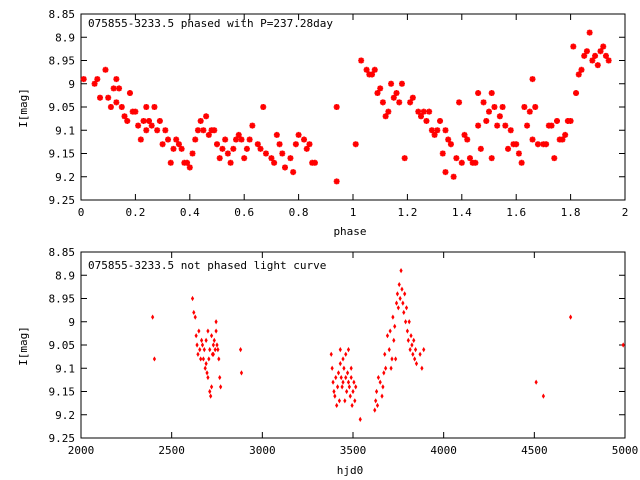  I want to click on x-tick-label: 4000, so click(443, 450).